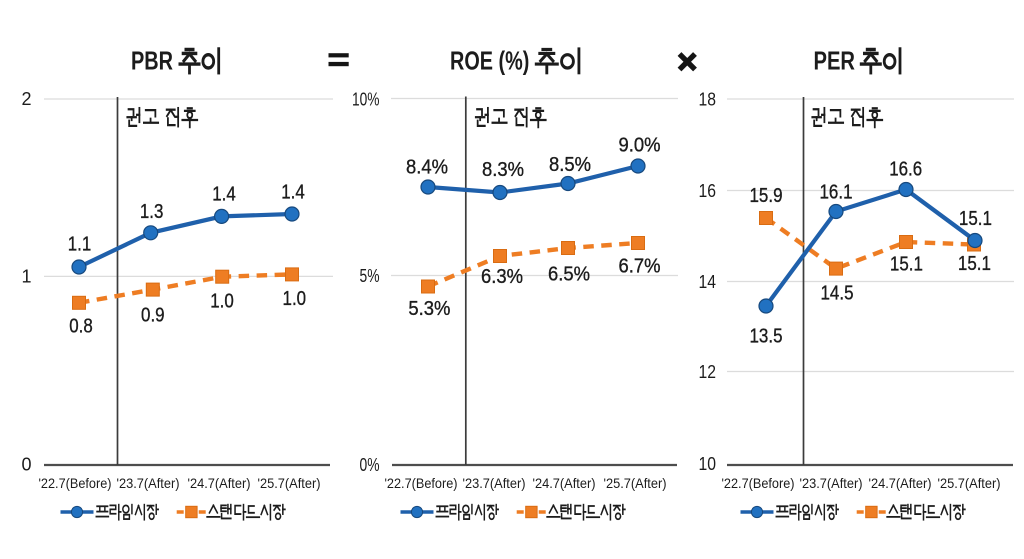  Describe the element at coordinates (708, 464) in the screenshot. I see `svg-text: 10` at that location.